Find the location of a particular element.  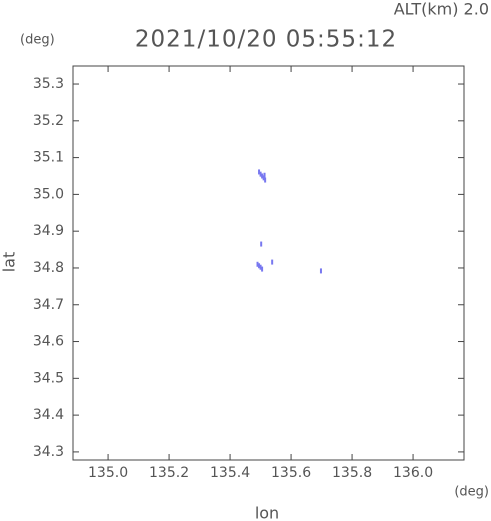

x-unit: (deg) is located at coordinates (471, 492).